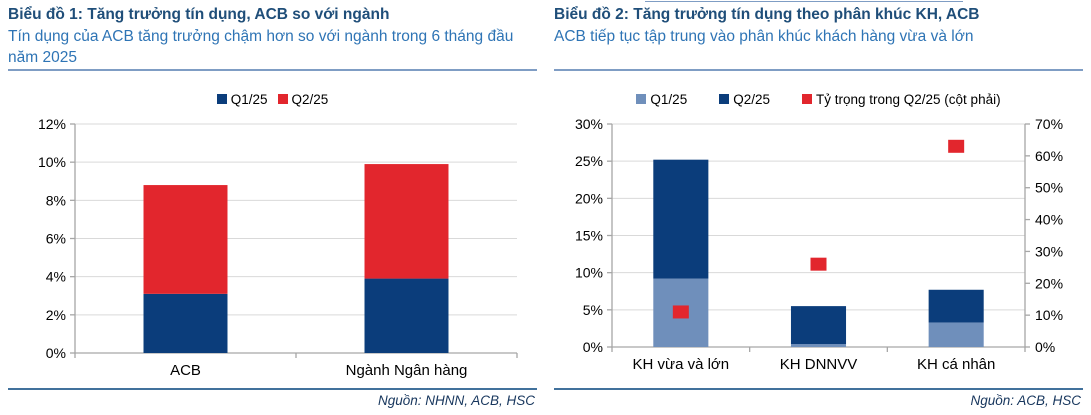 Image resolution: width=1091 pixels, height=415 pixels. What do you see at coordinates (1049, 156) in the screenshot?
I see `secondary-y-tick-label: 60%` at bounding box center [1049, 156].